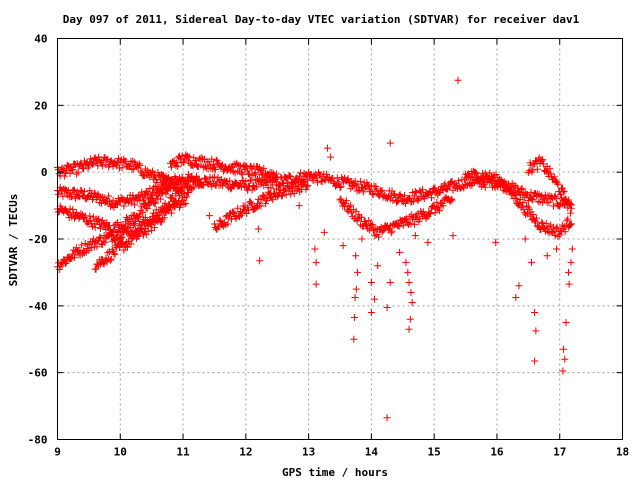 This screenshot has width=640, height=480. Describe the element at coordinates (44, 172) in the screenshot. I see `y-tick-label: 0` at that location.